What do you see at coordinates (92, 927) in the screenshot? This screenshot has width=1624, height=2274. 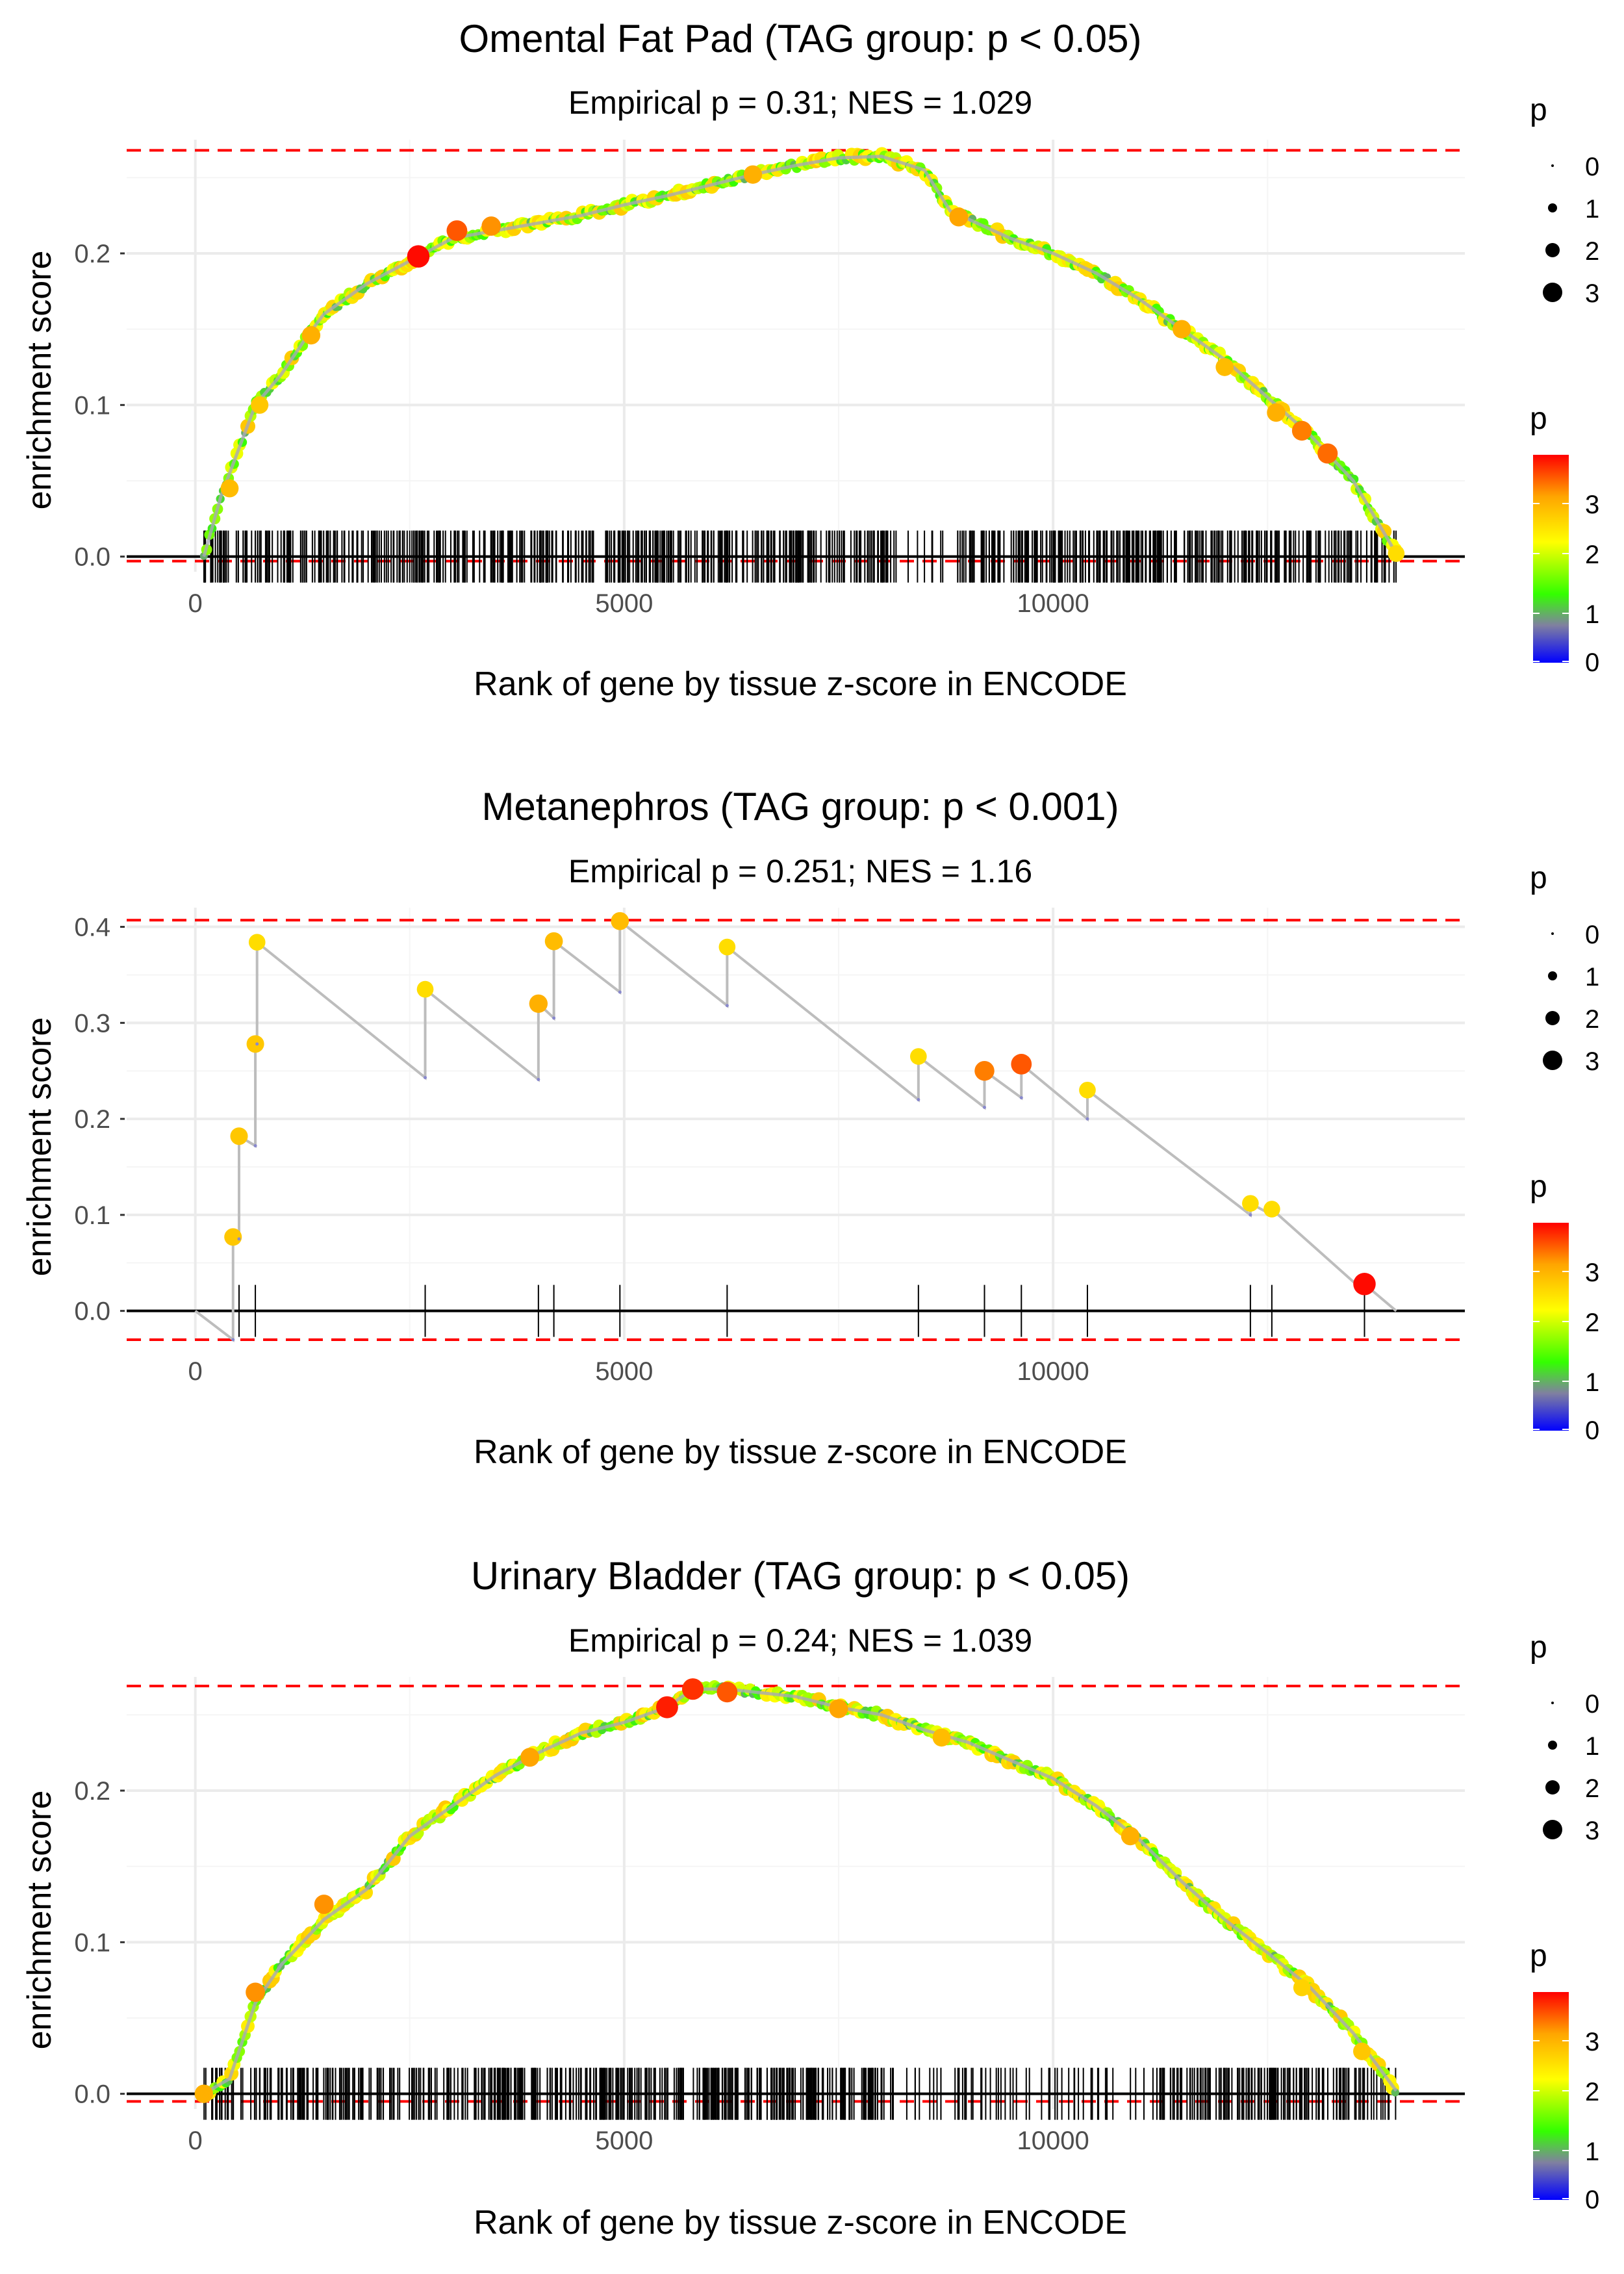 I see `y-tick-label: 0.4` at bounding box center [92, 927].